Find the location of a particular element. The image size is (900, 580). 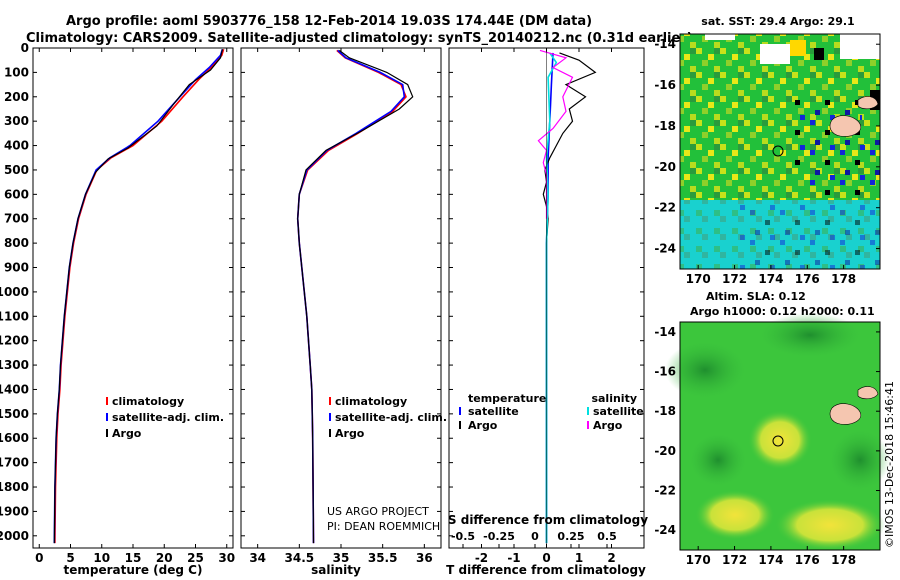

legend-salinity-title: salinity is located at coordinates (614, 398).